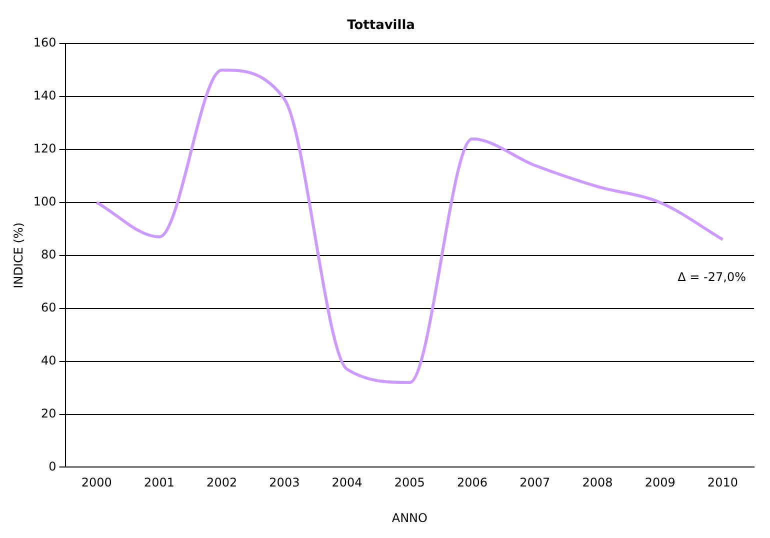  I want to click on x-tick-label: 2000, so click(96, 483).